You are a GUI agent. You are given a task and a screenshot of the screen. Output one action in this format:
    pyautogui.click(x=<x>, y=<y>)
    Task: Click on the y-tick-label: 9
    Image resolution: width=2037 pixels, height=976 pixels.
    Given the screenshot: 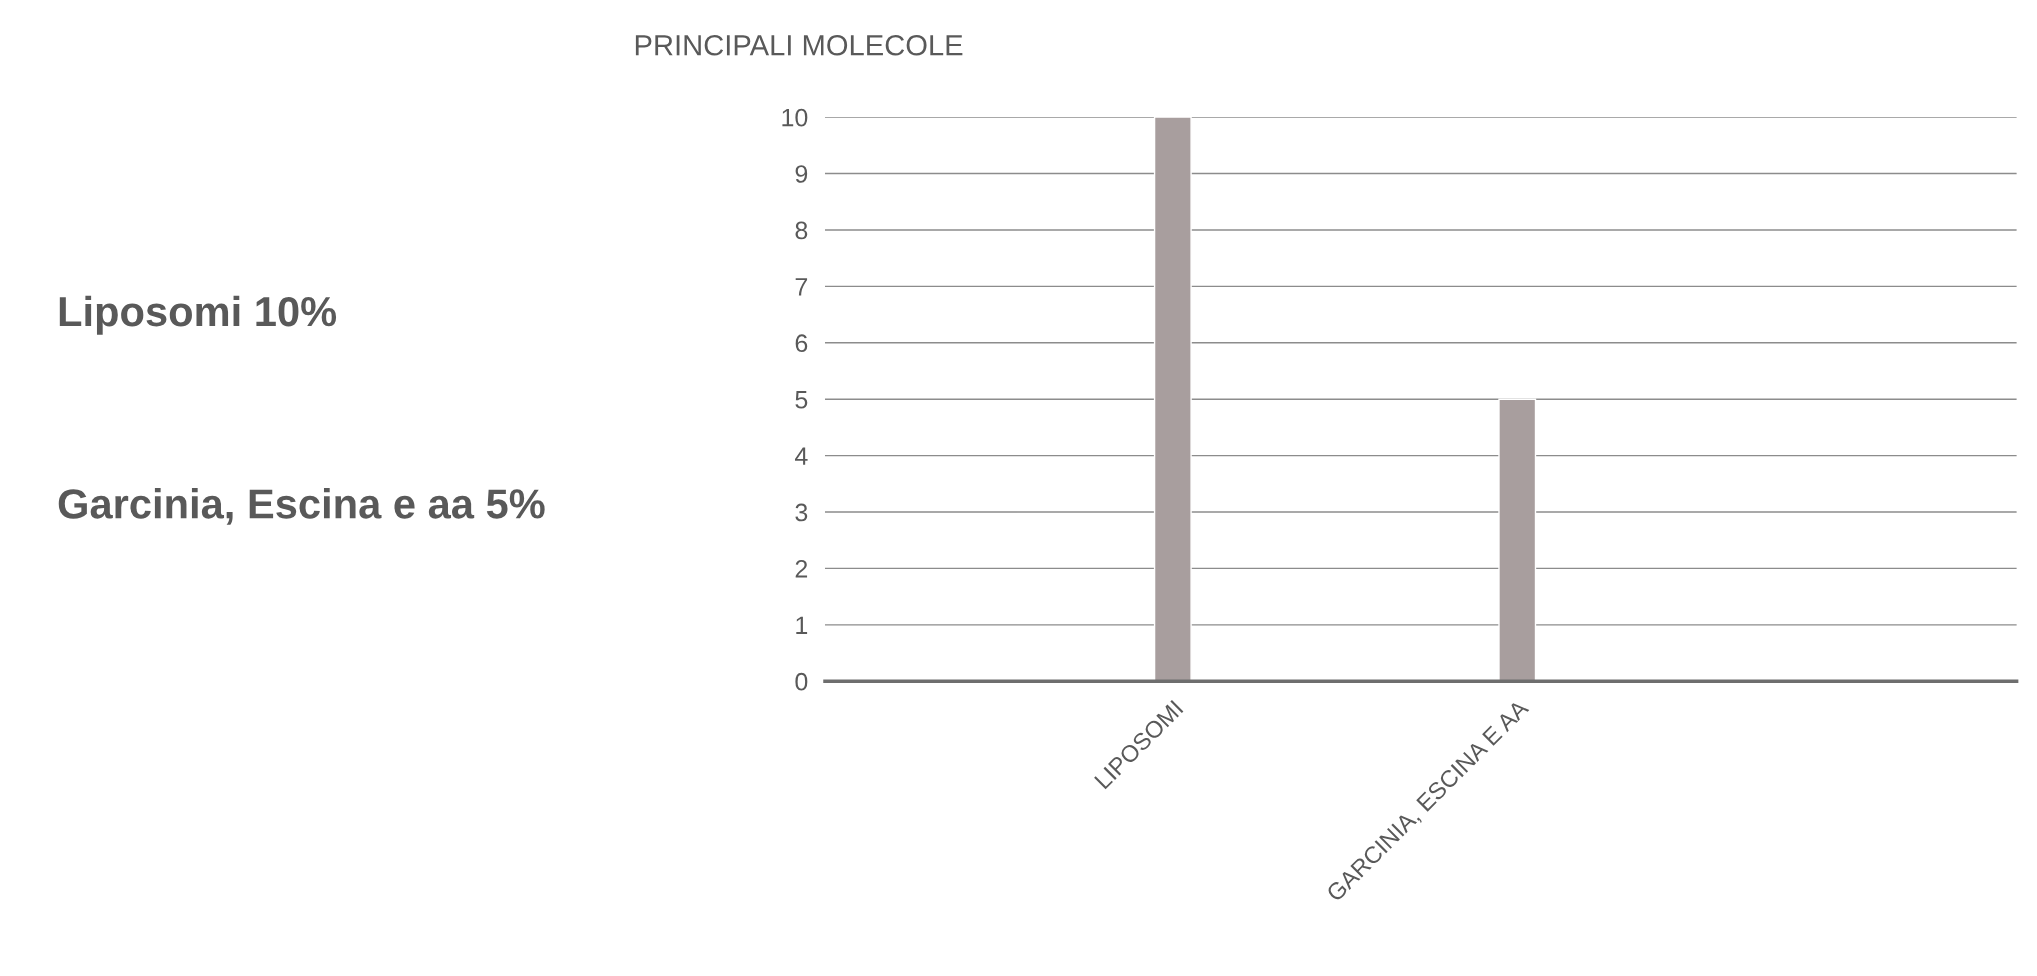 What is the action you would take?
    pyautogui.click(x=801, y=174)
    